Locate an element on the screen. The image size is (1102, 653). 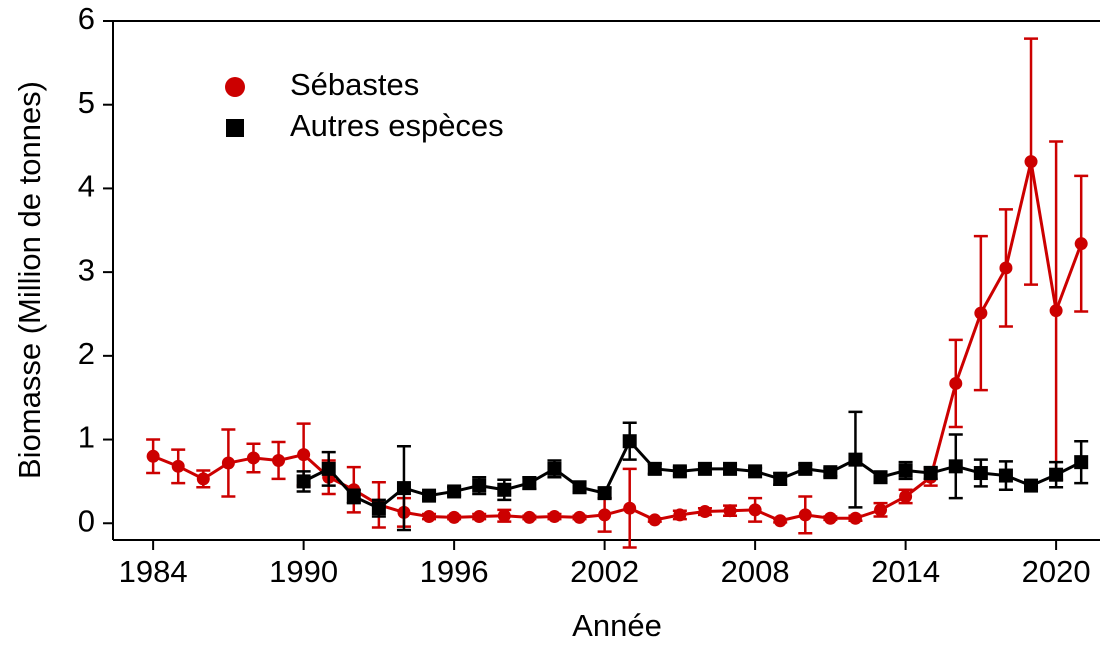
x-tick-label: 2002 is located at coordinates (604, 571).